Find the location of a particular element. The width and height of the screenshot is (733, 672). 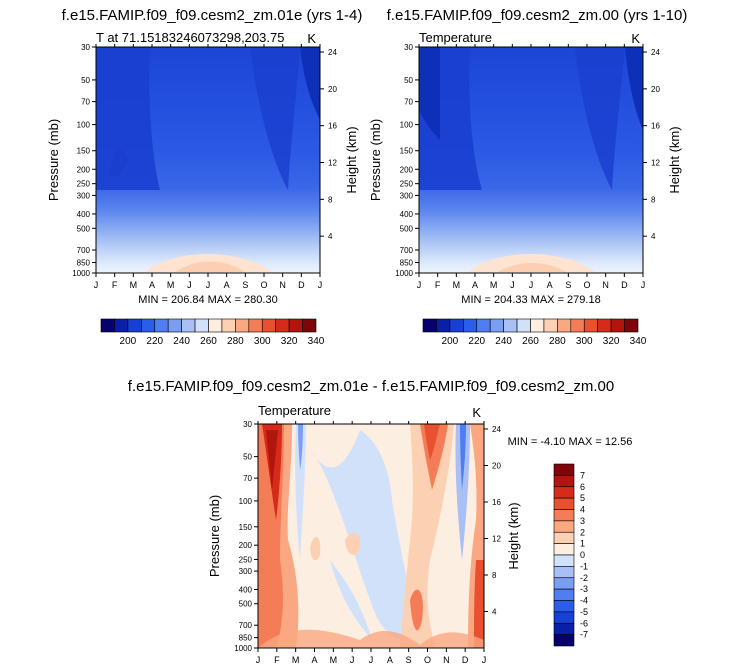

panel2-colorbar: 200 220 240 260 280 300 320 340 is located at coordinates (534, 332).